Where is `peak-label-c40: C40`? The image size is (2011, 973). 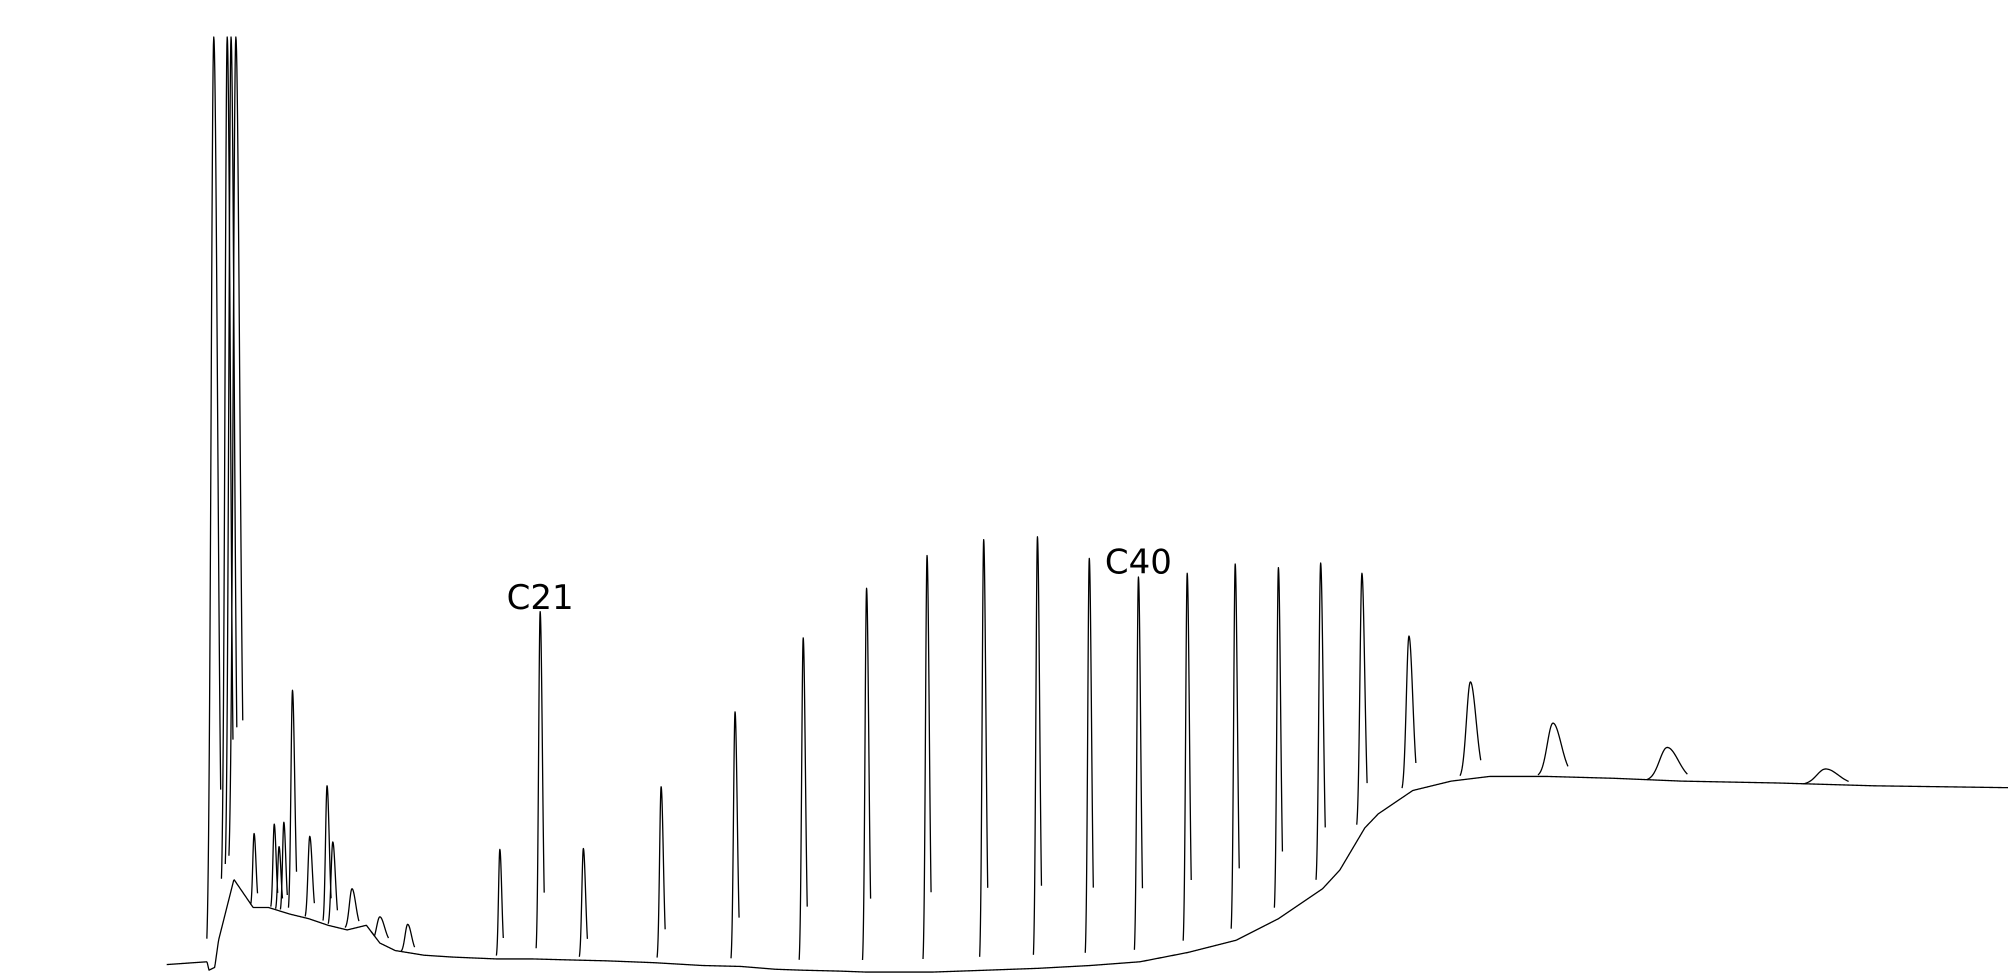 peak-label-c40: C40 is located at coordinates (1138, 563).